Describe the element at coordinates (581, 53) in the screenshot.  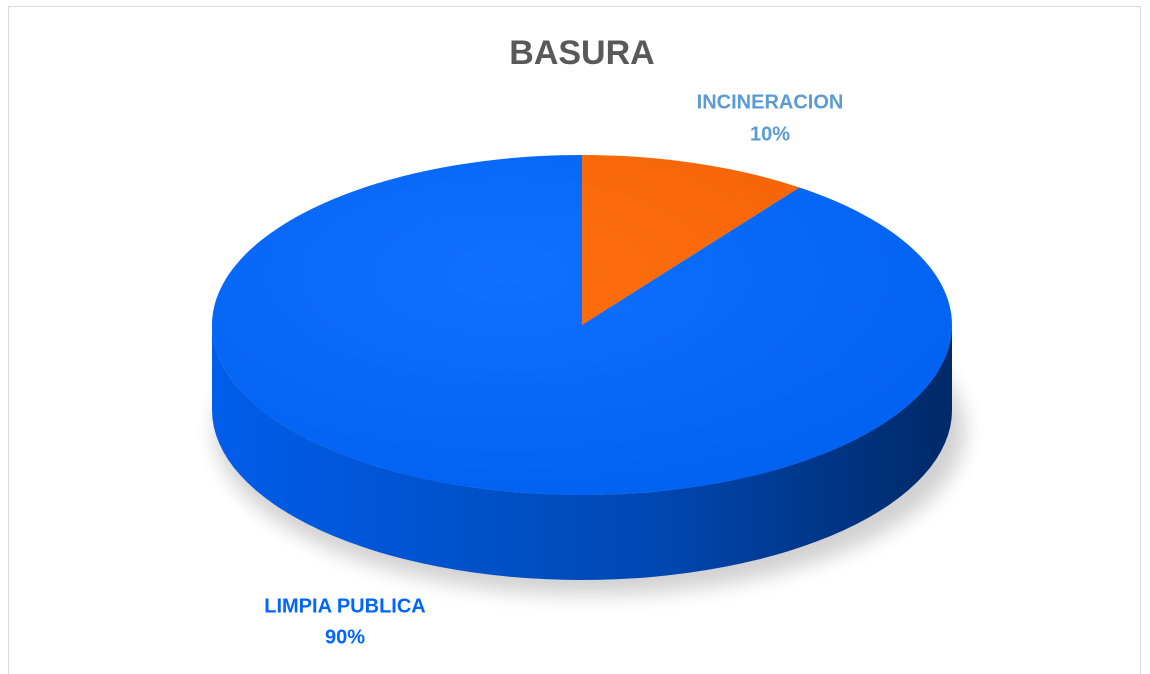
I see `chart-title: BASURA` at that location.